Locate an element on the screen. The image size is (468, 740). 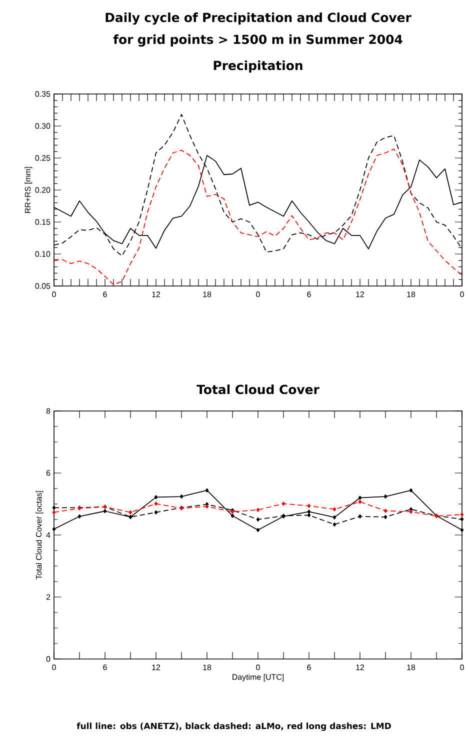
text: full line: obs (ANETZ), black dashed: aLMo, red long dashes: LMD is located at coordinates (233, 726).